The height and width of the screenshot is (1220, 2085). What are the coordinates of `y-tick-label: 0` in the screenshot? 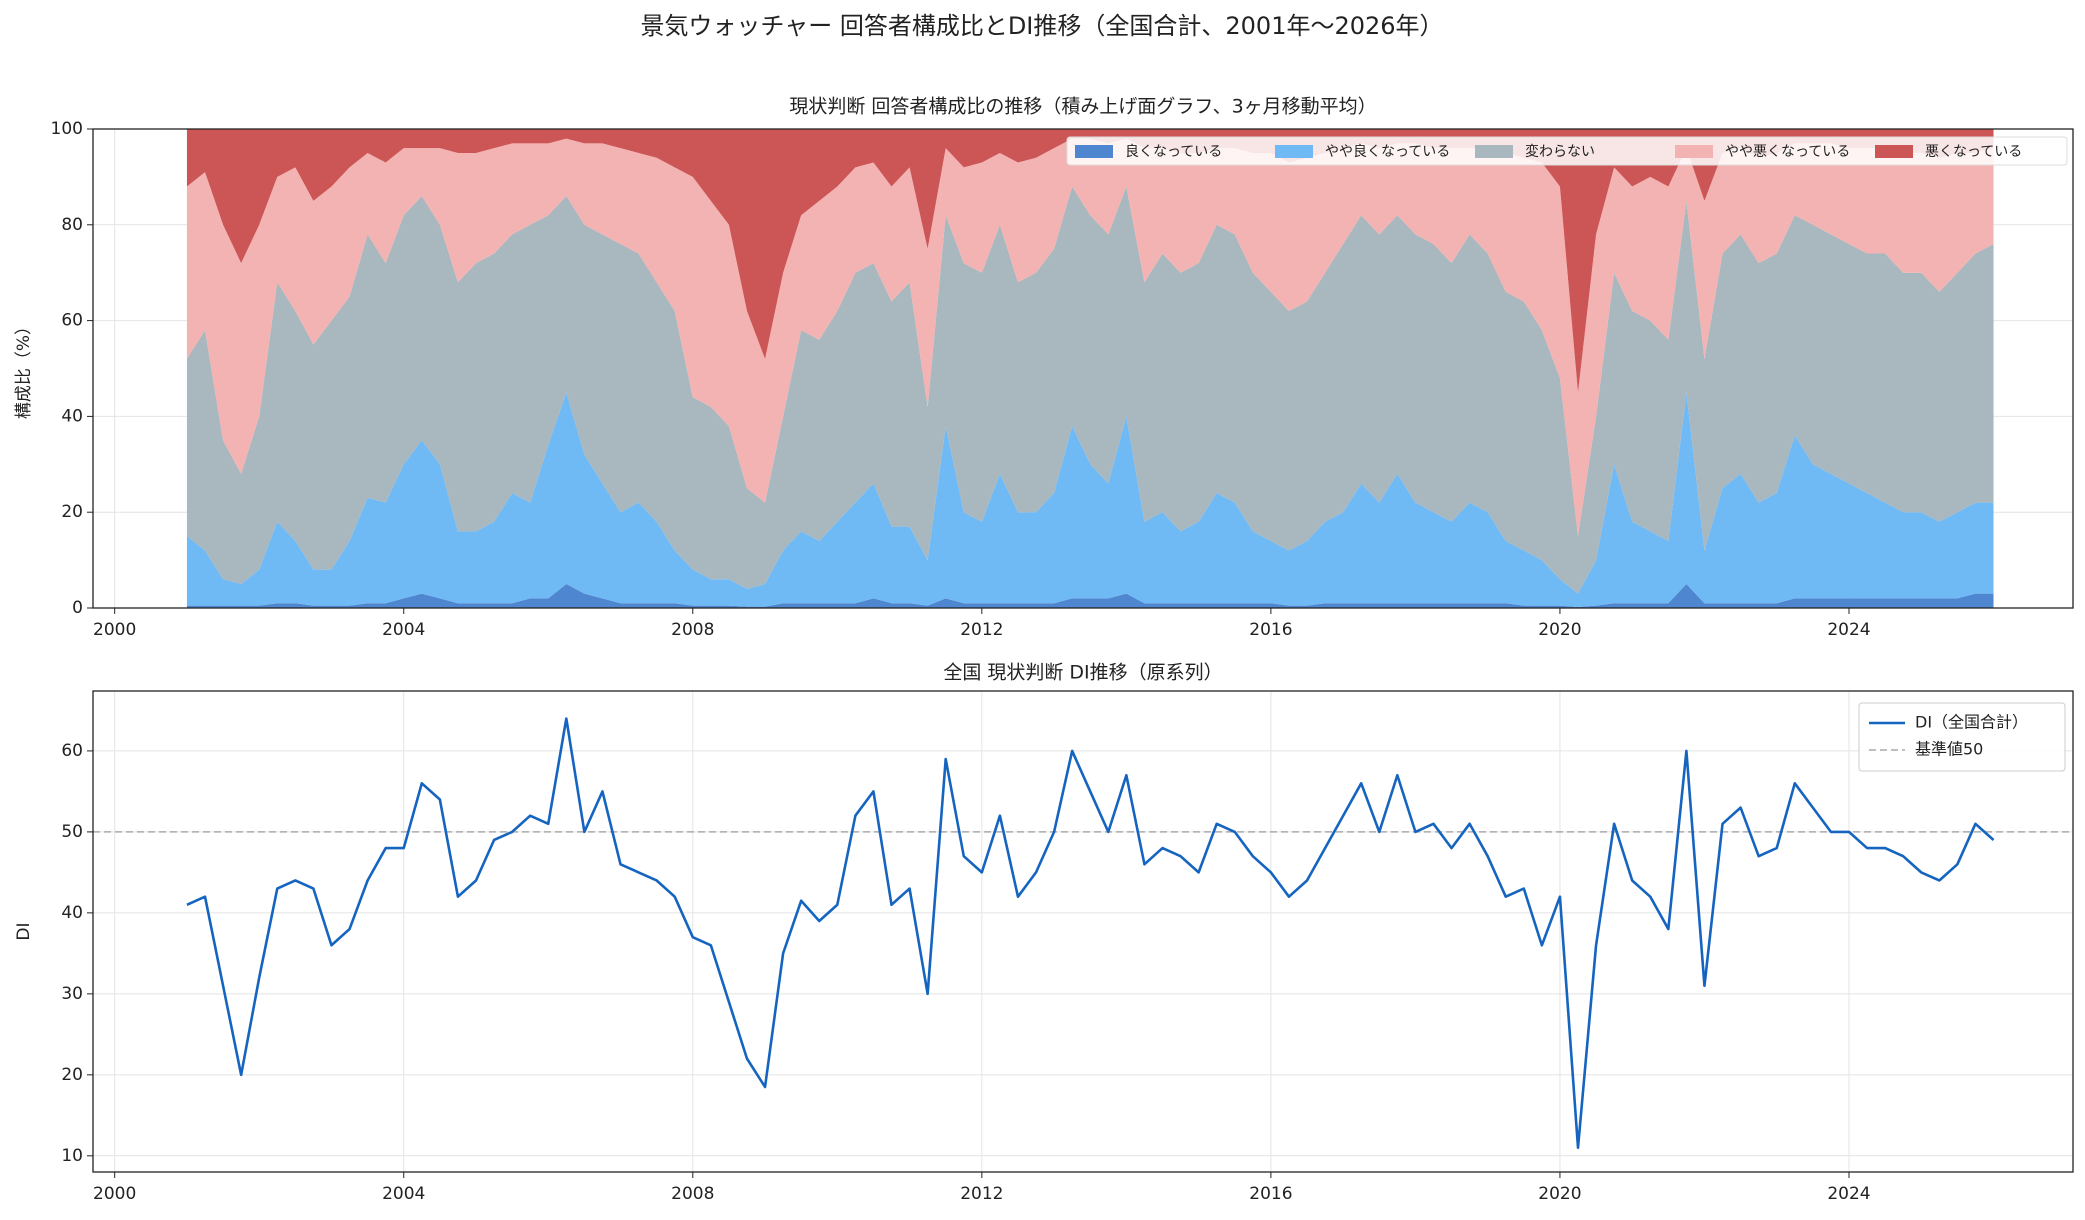 It's located at (77, 608).